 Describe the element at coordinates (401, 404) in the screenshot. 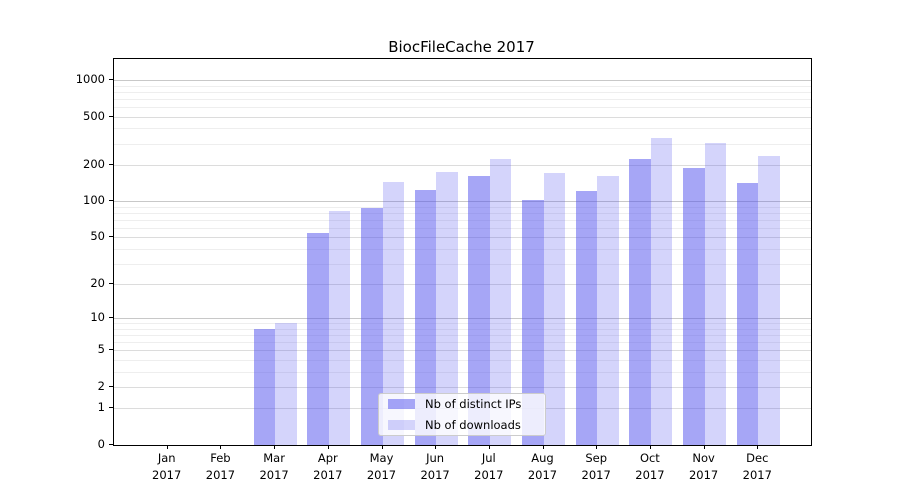

I see `legend-swatch-distinct-ips` at that location.